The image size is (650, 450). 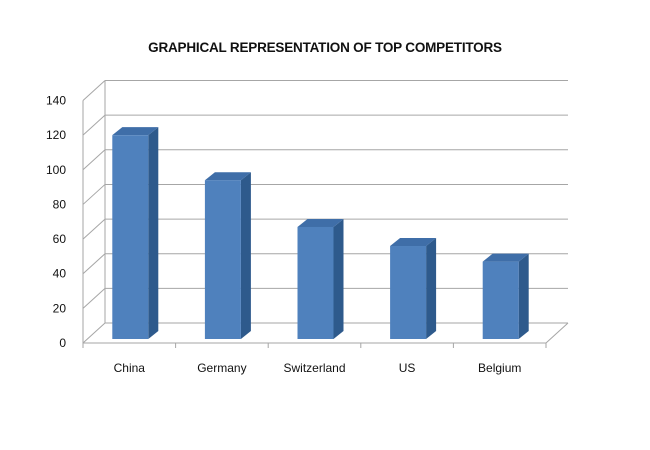 What do you see at coordinates (314, 368) in the screenshot?
I see `x-category-label: Switzerland` at bounding box center [314, 368].